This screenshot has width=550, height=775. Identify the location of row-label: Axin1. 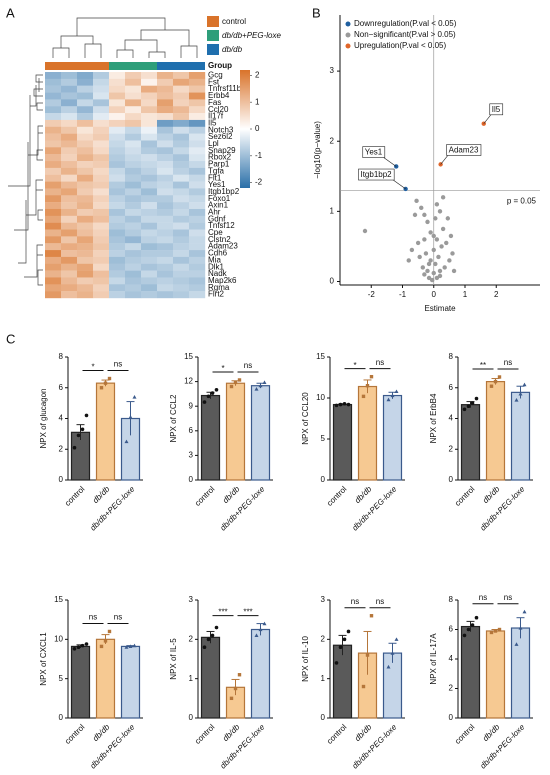
(218, 205).